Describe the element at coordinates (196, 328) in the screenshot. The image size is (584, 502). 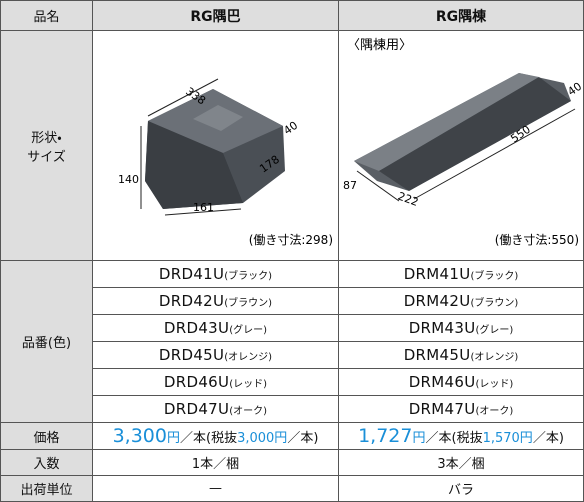
I see `product-code: DRD43U` at that location.